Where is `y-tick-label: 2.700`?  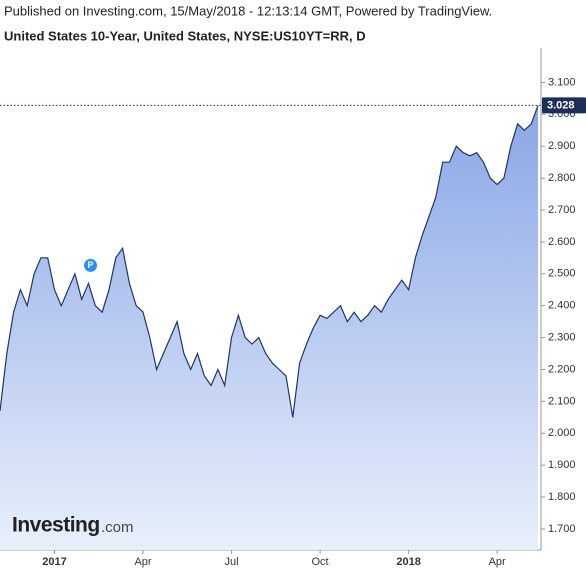 y-tick-label: 2.700 is located at coordinates (562, 210).